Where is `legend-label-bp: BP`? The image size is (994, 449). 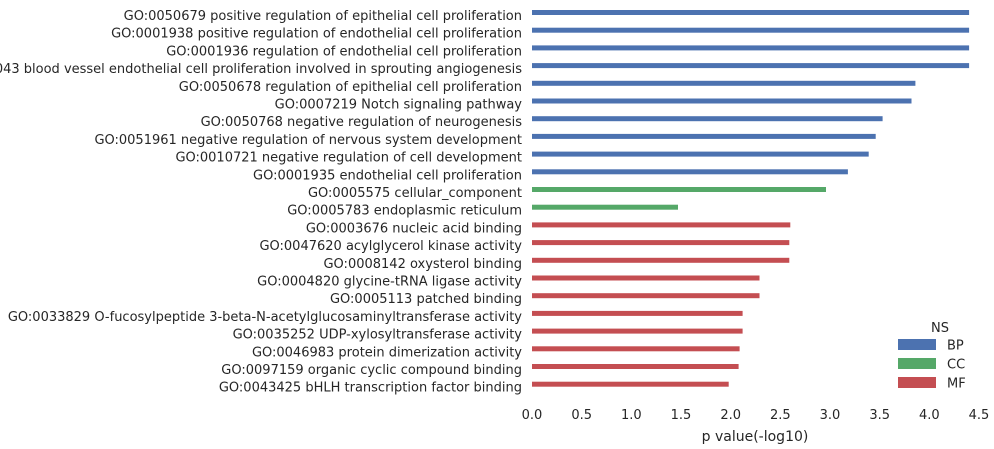
legend-label-bp: BP is located at coordinates (955, 346).